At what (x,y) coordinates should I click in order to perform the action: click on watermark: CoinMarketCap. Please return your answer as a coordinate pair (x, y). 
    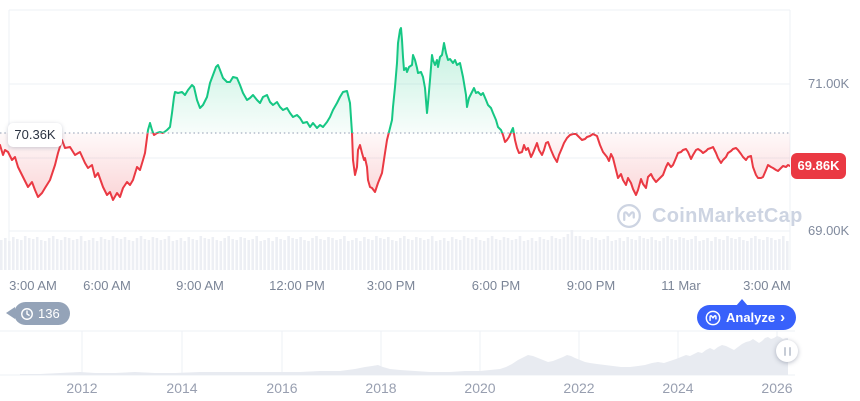
    Looking at the image, I should click on (709, 216).